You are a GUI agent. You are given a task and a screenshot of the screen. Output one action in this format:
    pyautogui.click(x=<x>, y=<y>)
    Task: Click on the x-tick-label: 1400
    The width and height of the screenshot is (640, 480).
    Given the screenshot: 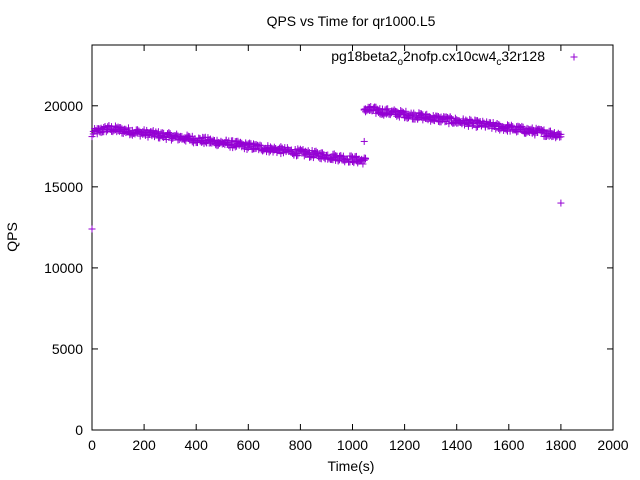 What is the action you would take?
    pyautogui.click(x=456, y=445)
    